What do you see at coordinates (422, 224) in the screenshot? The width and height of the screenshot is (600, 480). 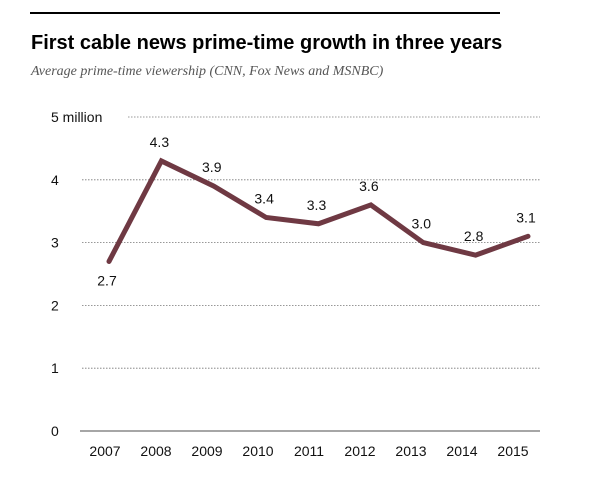 I see `data-label: 3.0` at bounding box center [422, 224].